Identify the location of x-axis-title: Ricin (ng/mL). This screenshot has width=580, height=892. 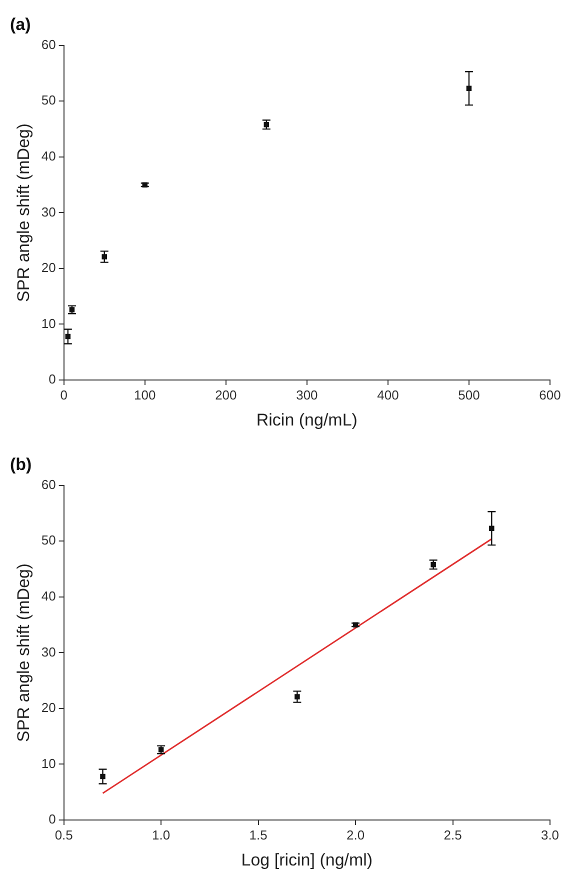
(307, 420).